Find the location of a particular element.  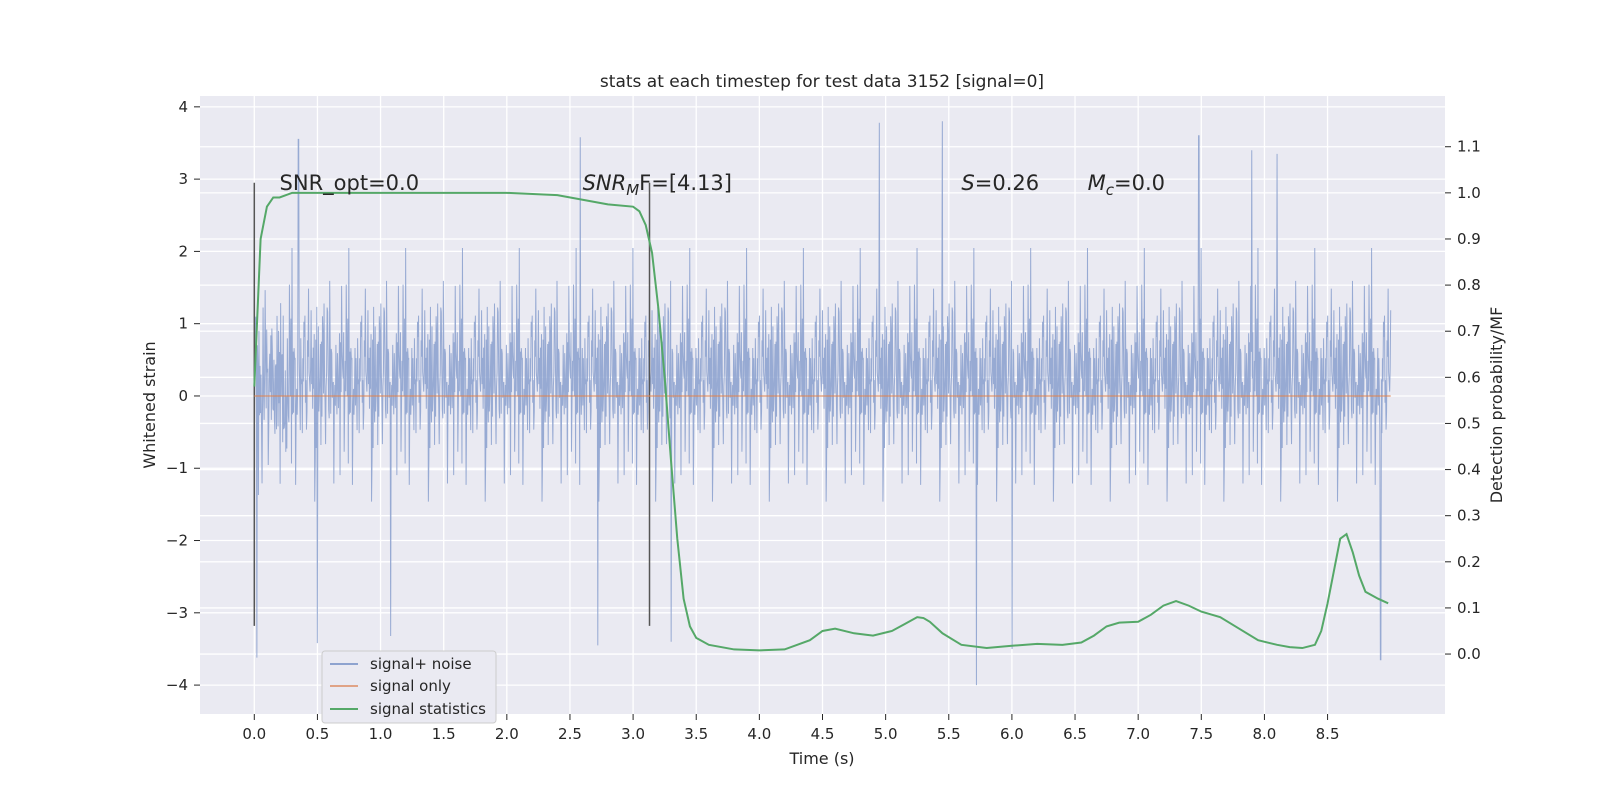

y-tick-label: 2 is located at coordinates (183, 251).